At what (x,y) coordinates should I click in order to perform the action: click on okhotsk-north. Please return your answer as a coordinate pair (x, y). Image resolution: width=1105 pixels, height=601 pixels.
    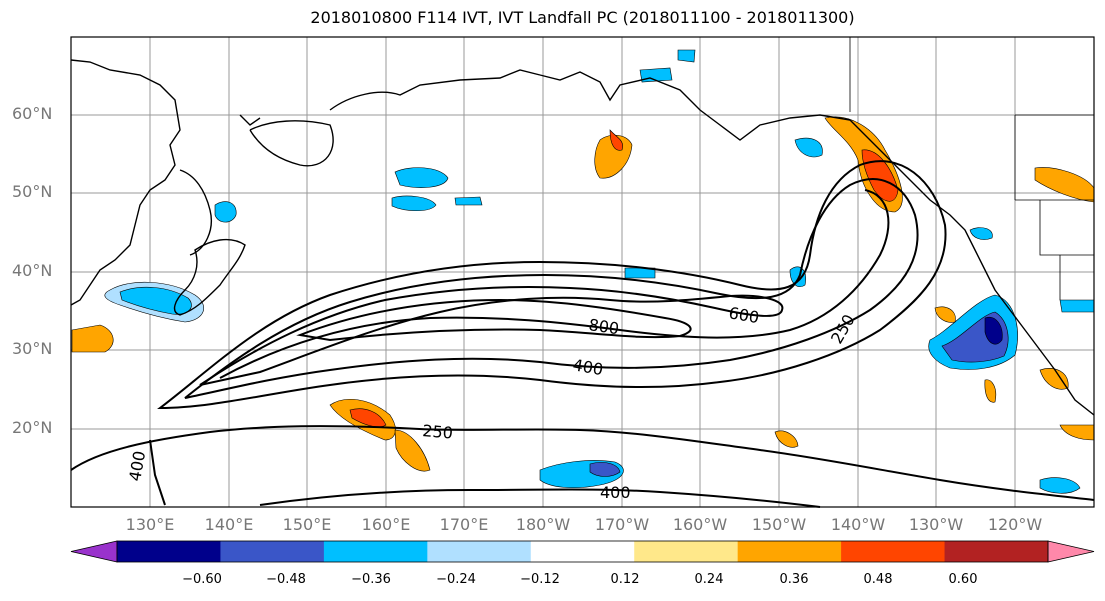
    Looking at the image, I should click on (291, 143).